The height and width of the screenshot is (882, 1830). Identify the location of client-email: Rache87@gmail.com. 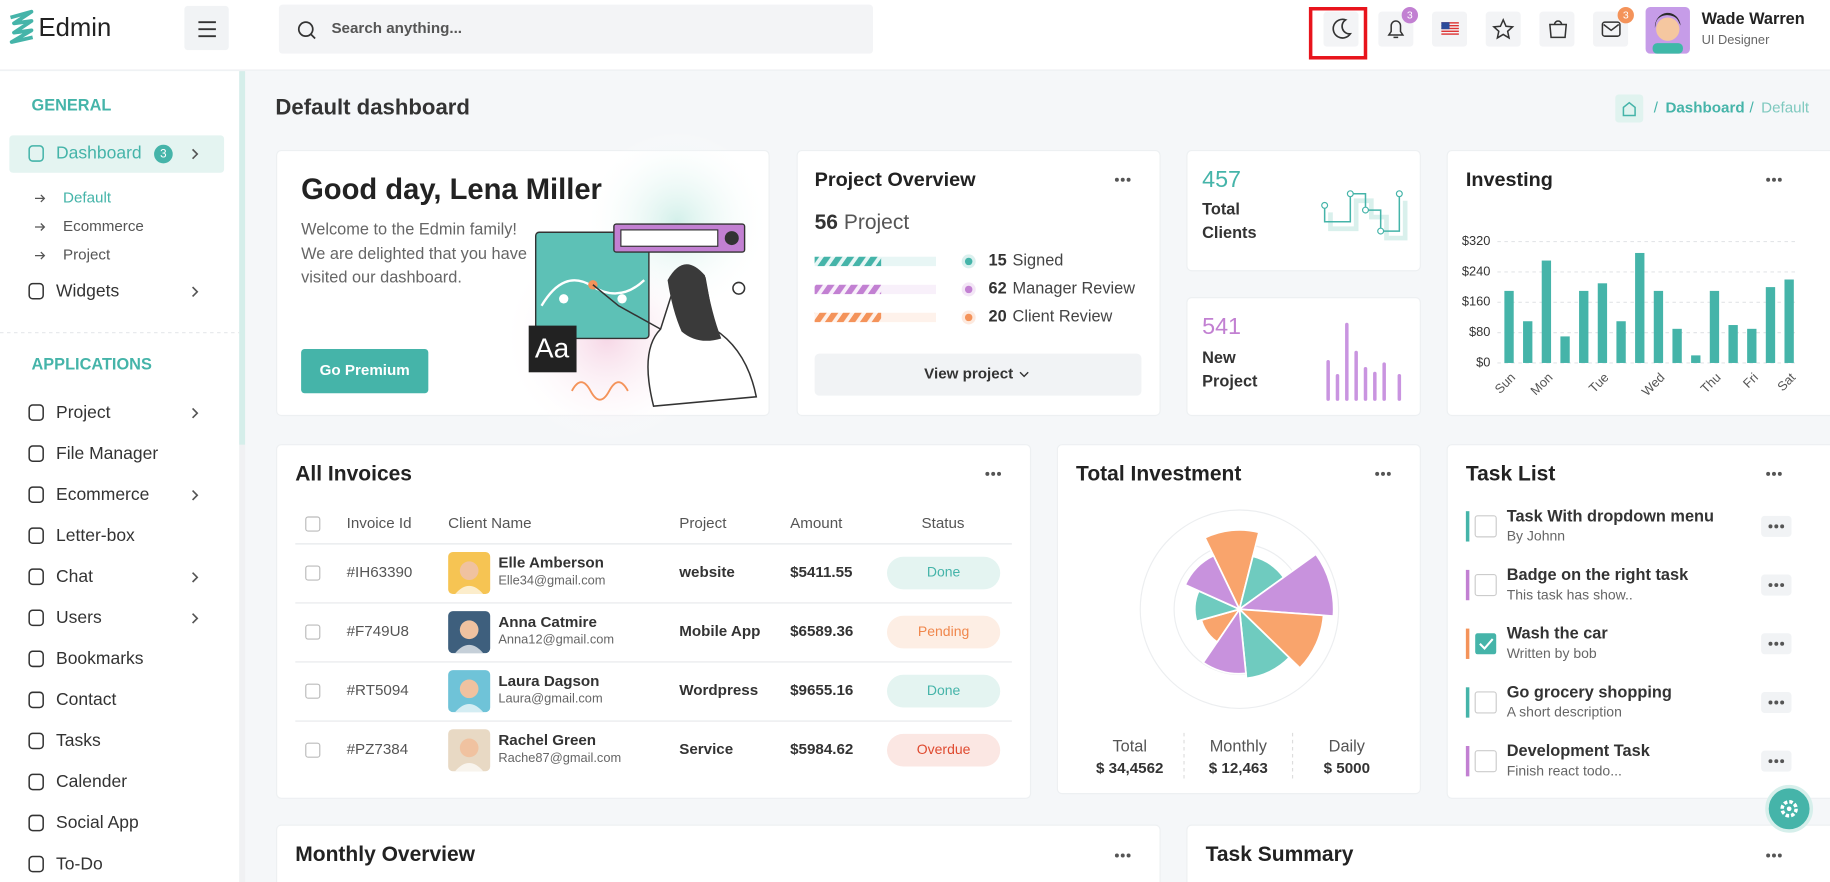
(559, 757).